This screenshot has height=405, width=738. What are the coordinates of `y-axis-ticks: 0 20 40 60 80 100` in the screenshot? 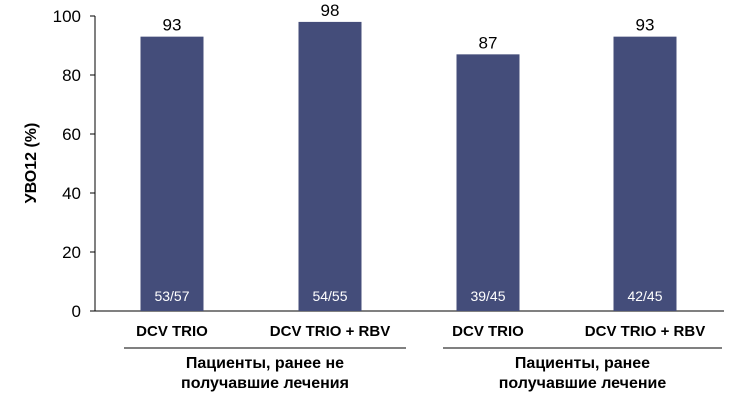 It's located at (74, 164).